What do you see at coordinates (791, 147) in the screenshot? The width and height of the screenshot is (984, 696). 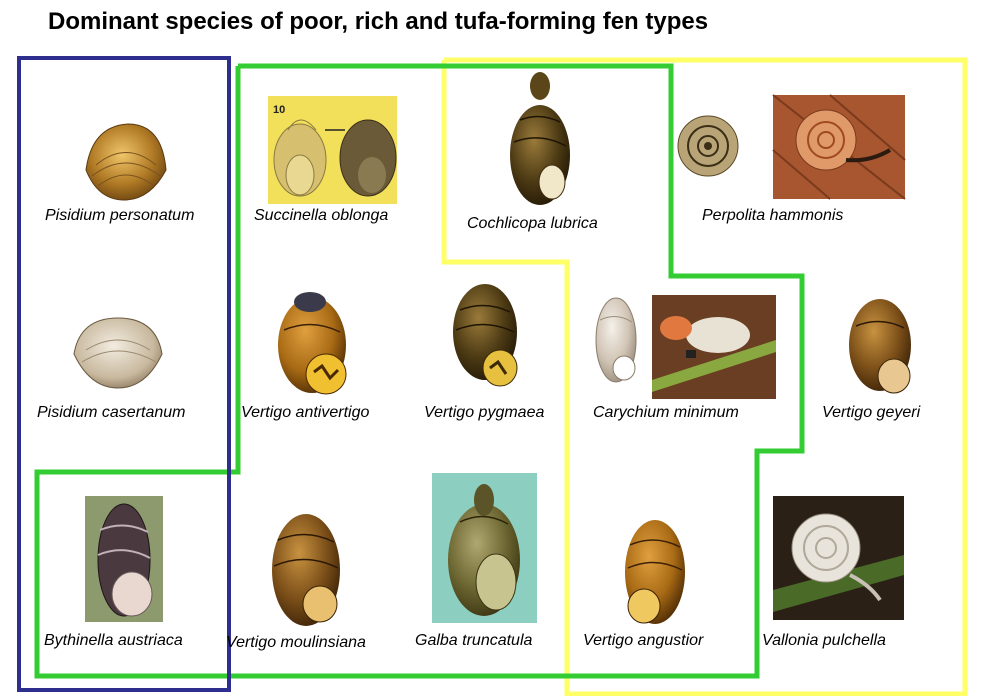 I see `perpolita-hammonis-image` at bounding box center [791, 147].